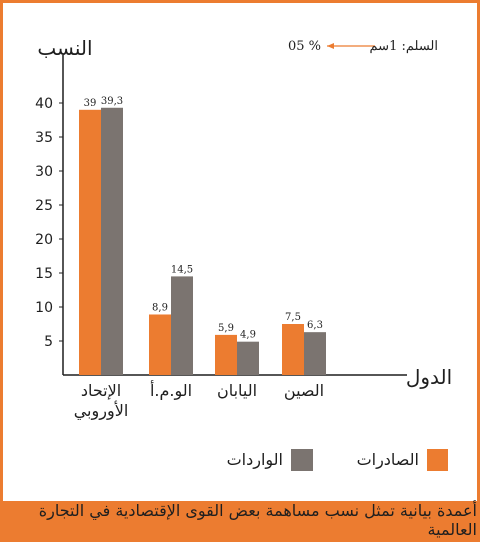  What do you see at coordinates (248, 335) in the screenshot?
I see `data-label-imports: 4,9` at bounding box center [248, 335].